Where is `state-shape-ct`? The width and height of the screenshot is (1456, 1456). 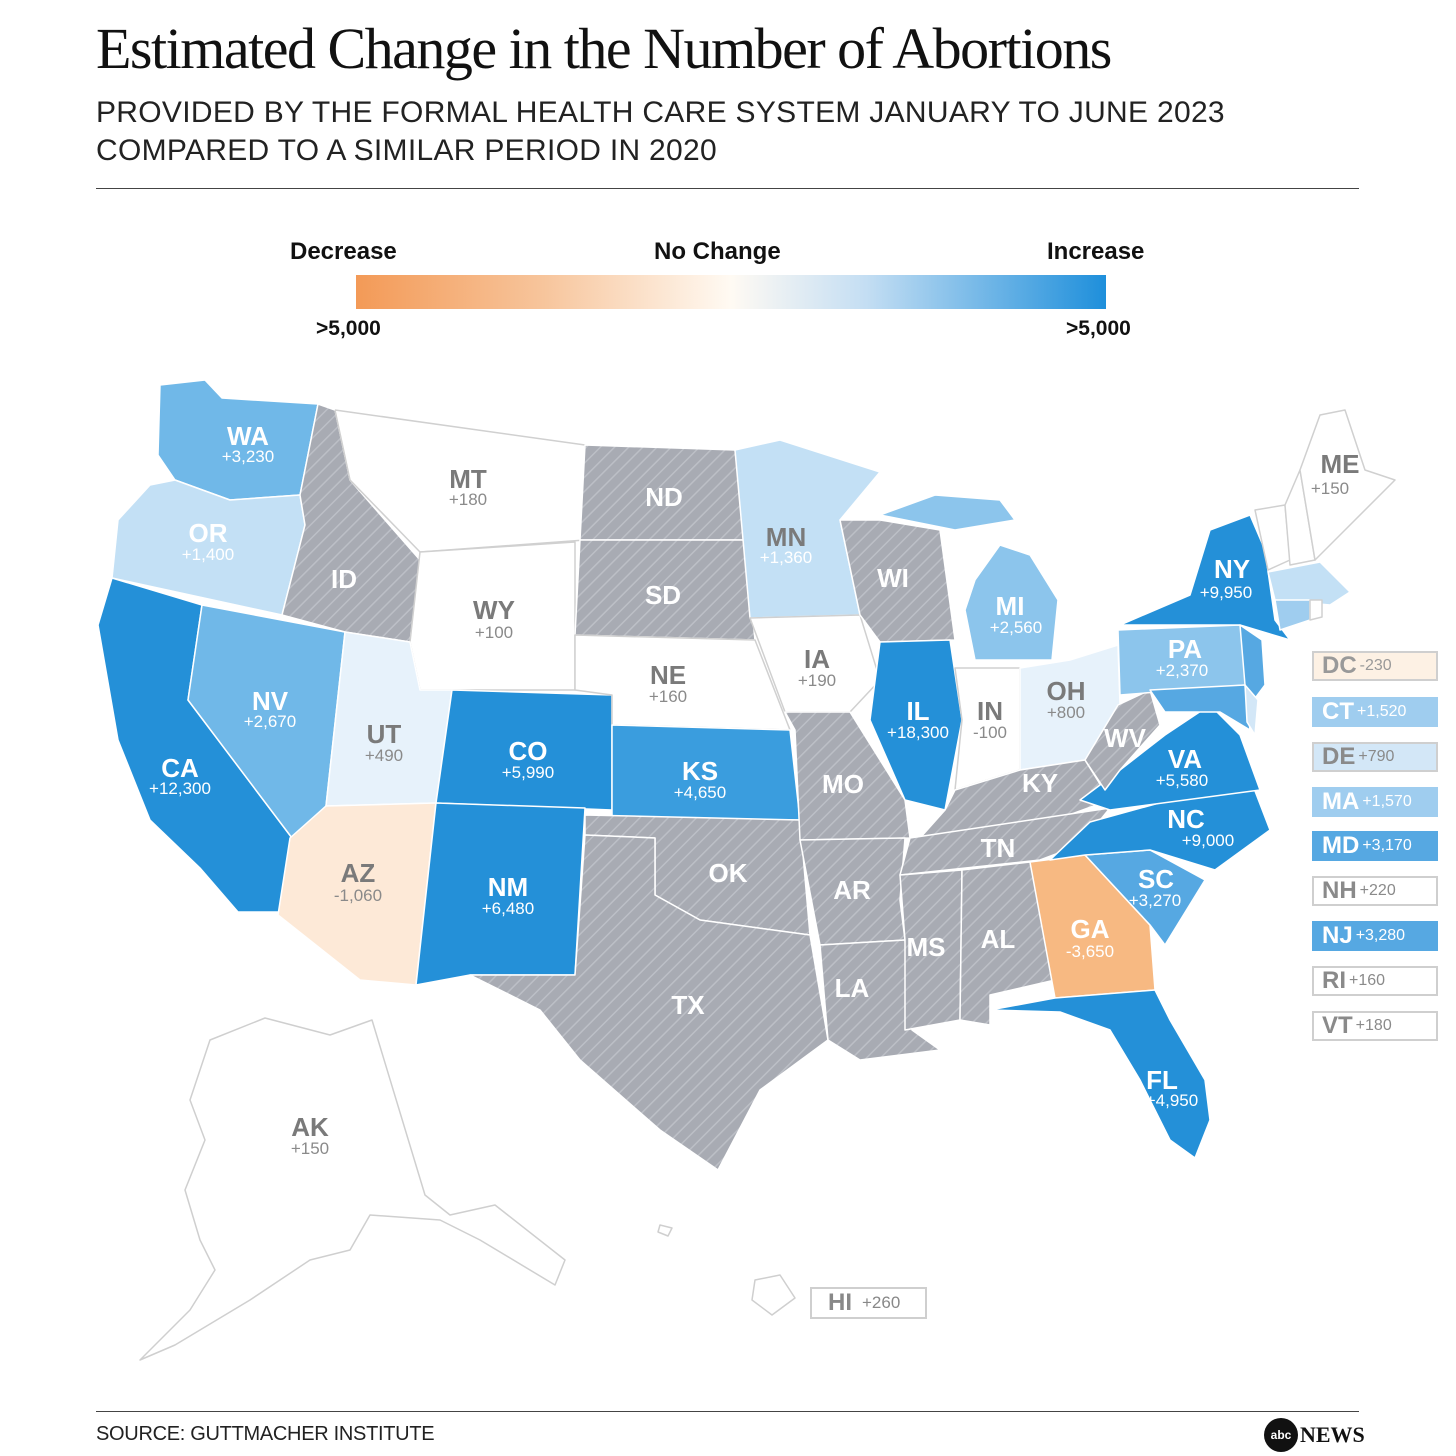
state-shape-ct is located at coordinates (1292, 615).